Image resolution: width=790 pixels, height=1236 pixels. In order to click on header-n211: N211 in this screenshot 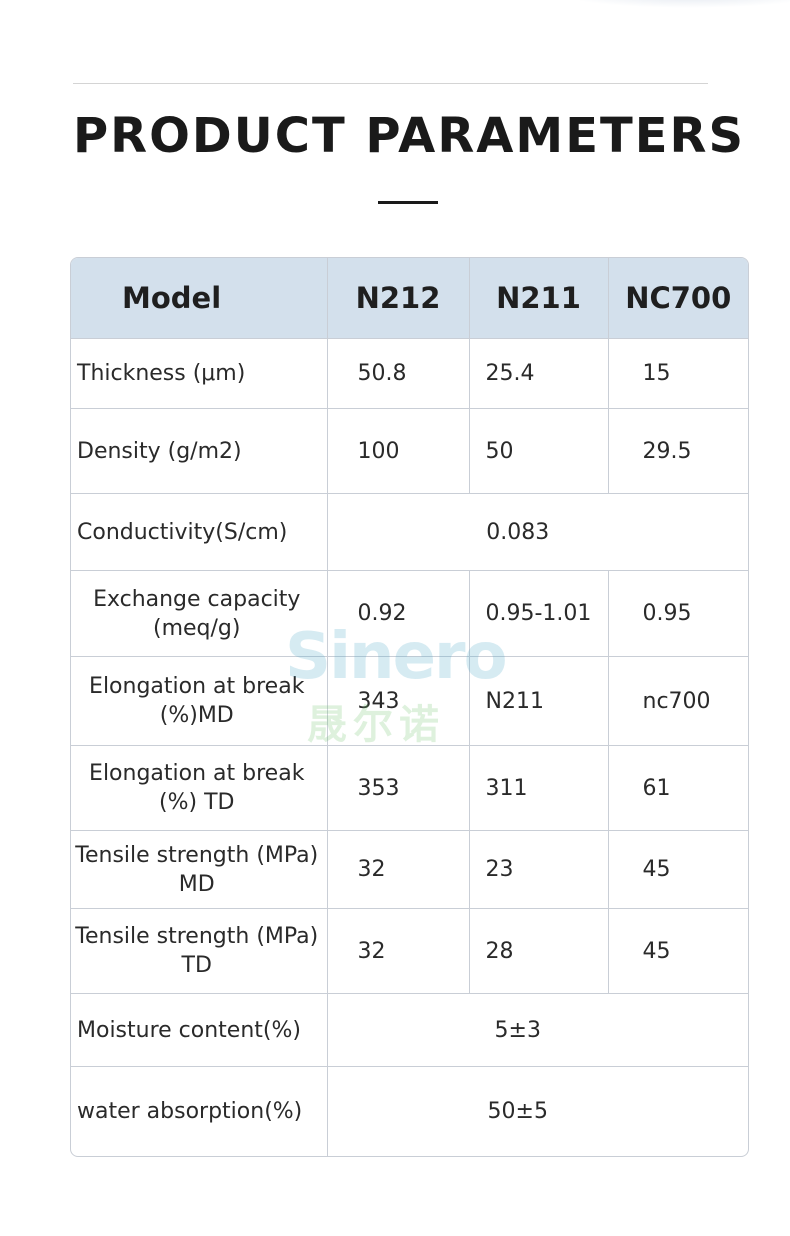, I will do `click(539, 298)`.